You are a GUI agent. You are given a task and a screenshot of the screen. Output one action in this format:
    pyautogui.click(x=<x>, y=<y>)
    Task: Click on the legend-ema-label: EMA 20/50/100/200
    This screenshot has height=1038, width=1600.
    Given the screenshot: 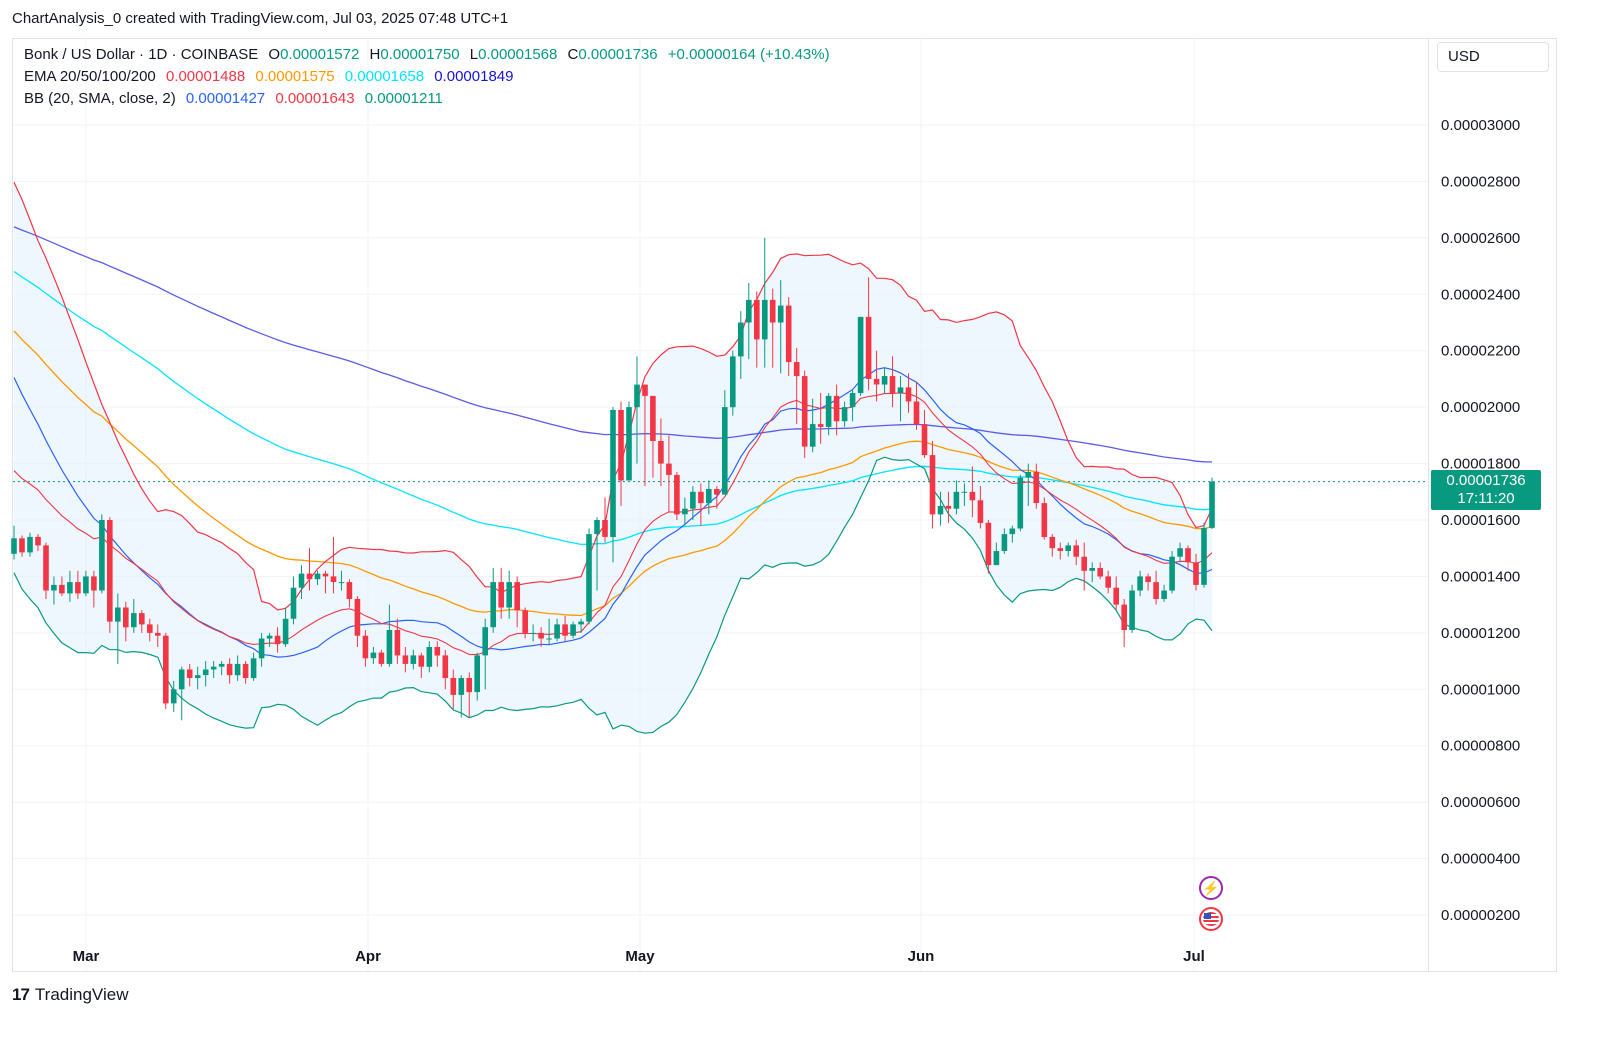 What is the action you would take?
    pyautogui.click(x=90, y=76)
    